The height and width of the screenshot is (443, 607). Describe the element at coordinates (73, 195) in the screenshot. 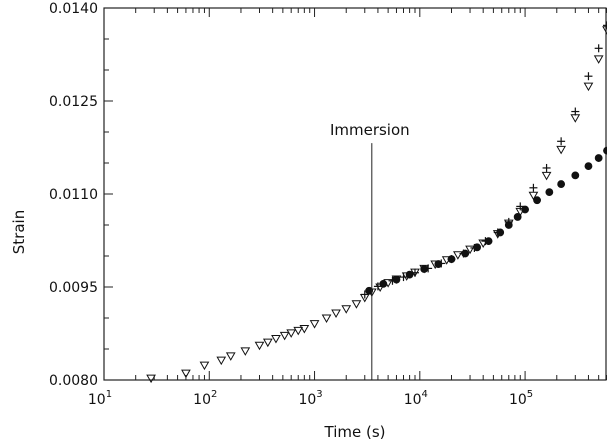

I see `y-tick-label: 0.0110` at that location.